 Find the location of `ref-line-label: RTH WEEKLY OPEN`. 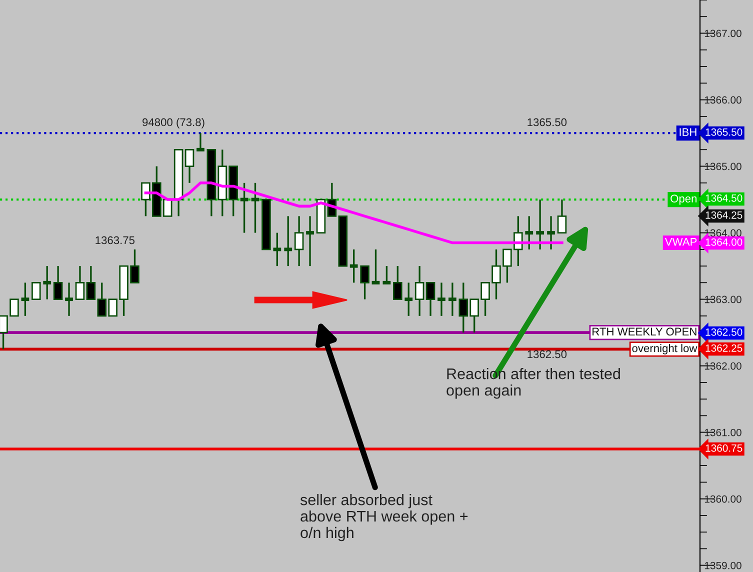

ref-line-label: RTH WEEKLY OPEN is located at coordinates (644, 332).